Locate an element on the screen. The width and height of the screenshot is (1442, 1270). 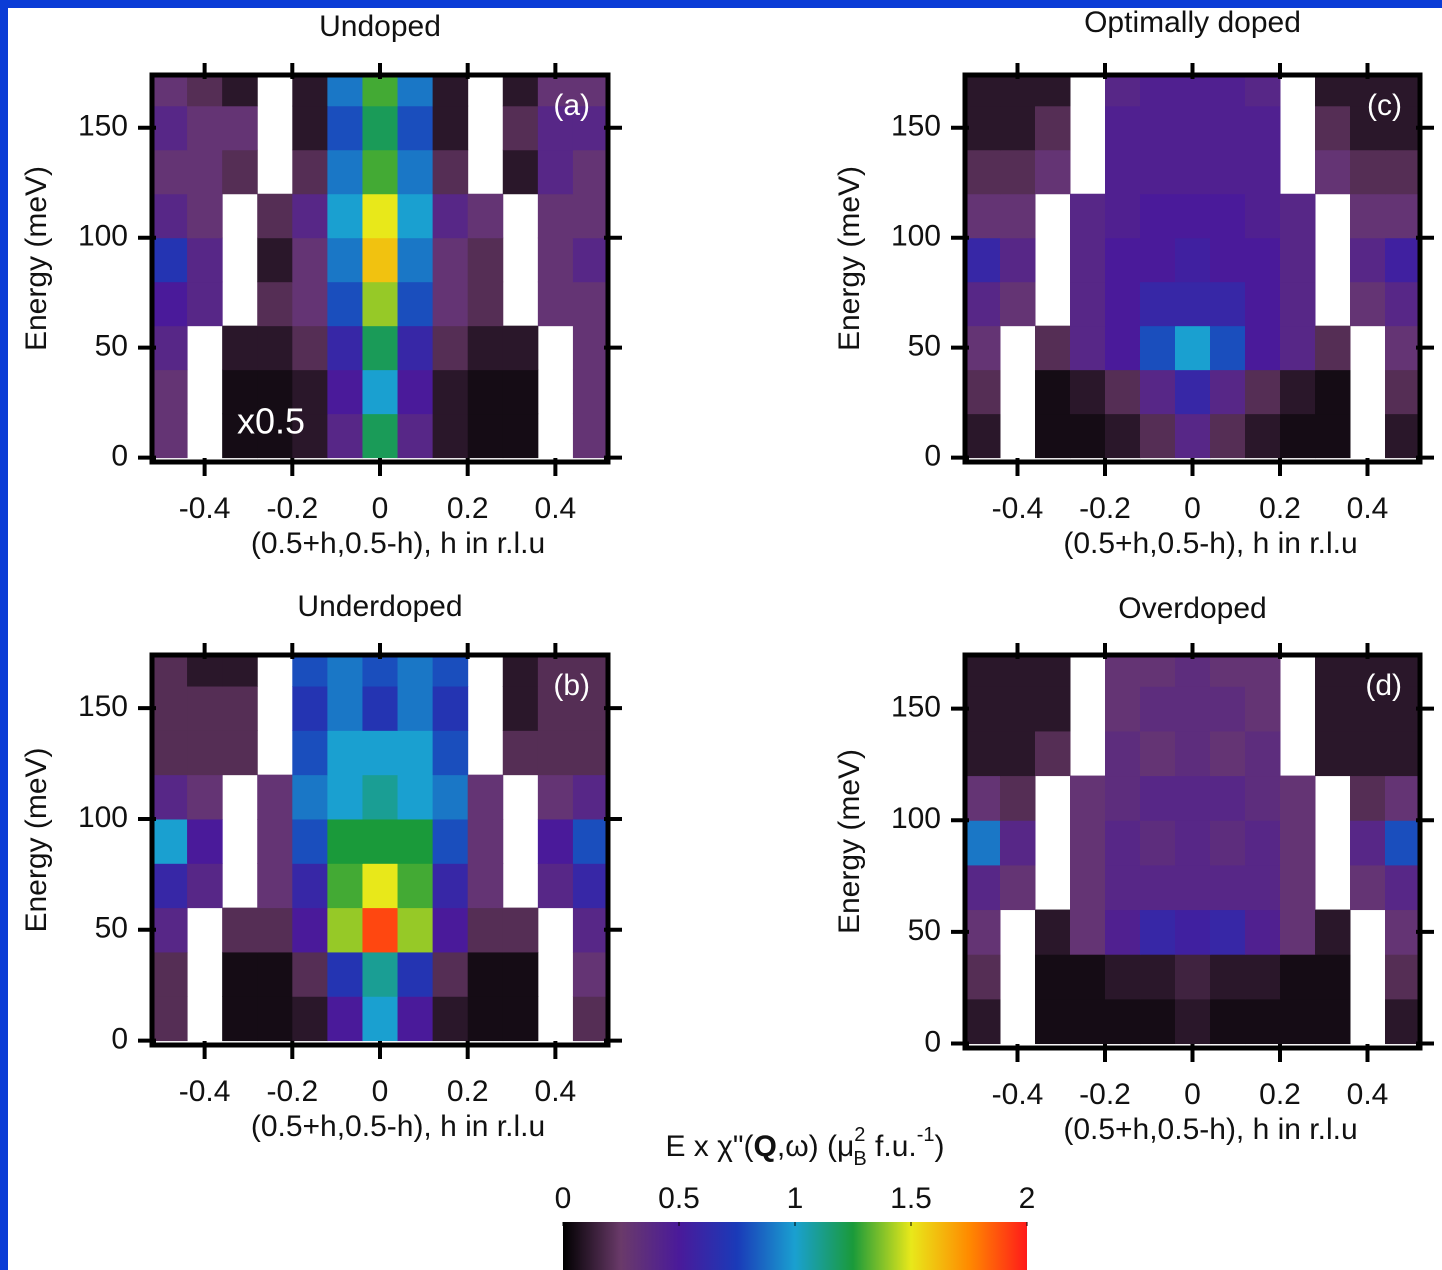
x-tick-label: -0.4 is located at coordinates (1018, 508).